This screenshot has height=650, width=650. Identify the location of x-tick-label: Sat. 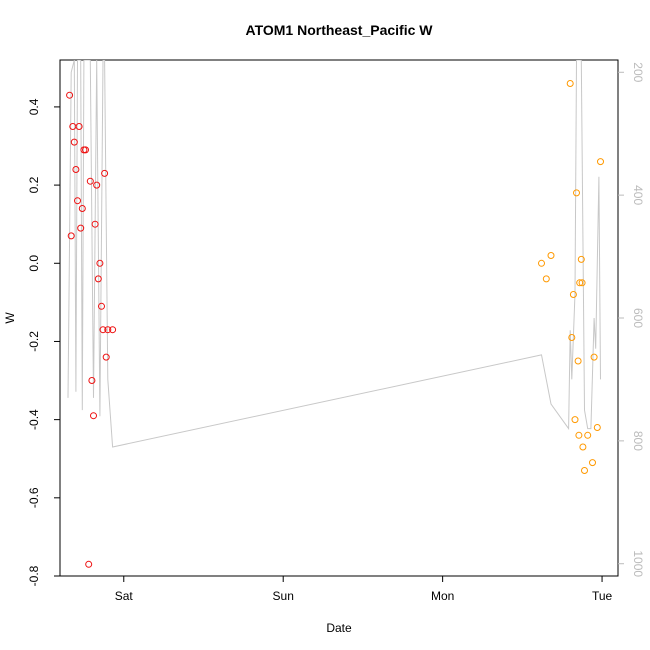
(124, 596).